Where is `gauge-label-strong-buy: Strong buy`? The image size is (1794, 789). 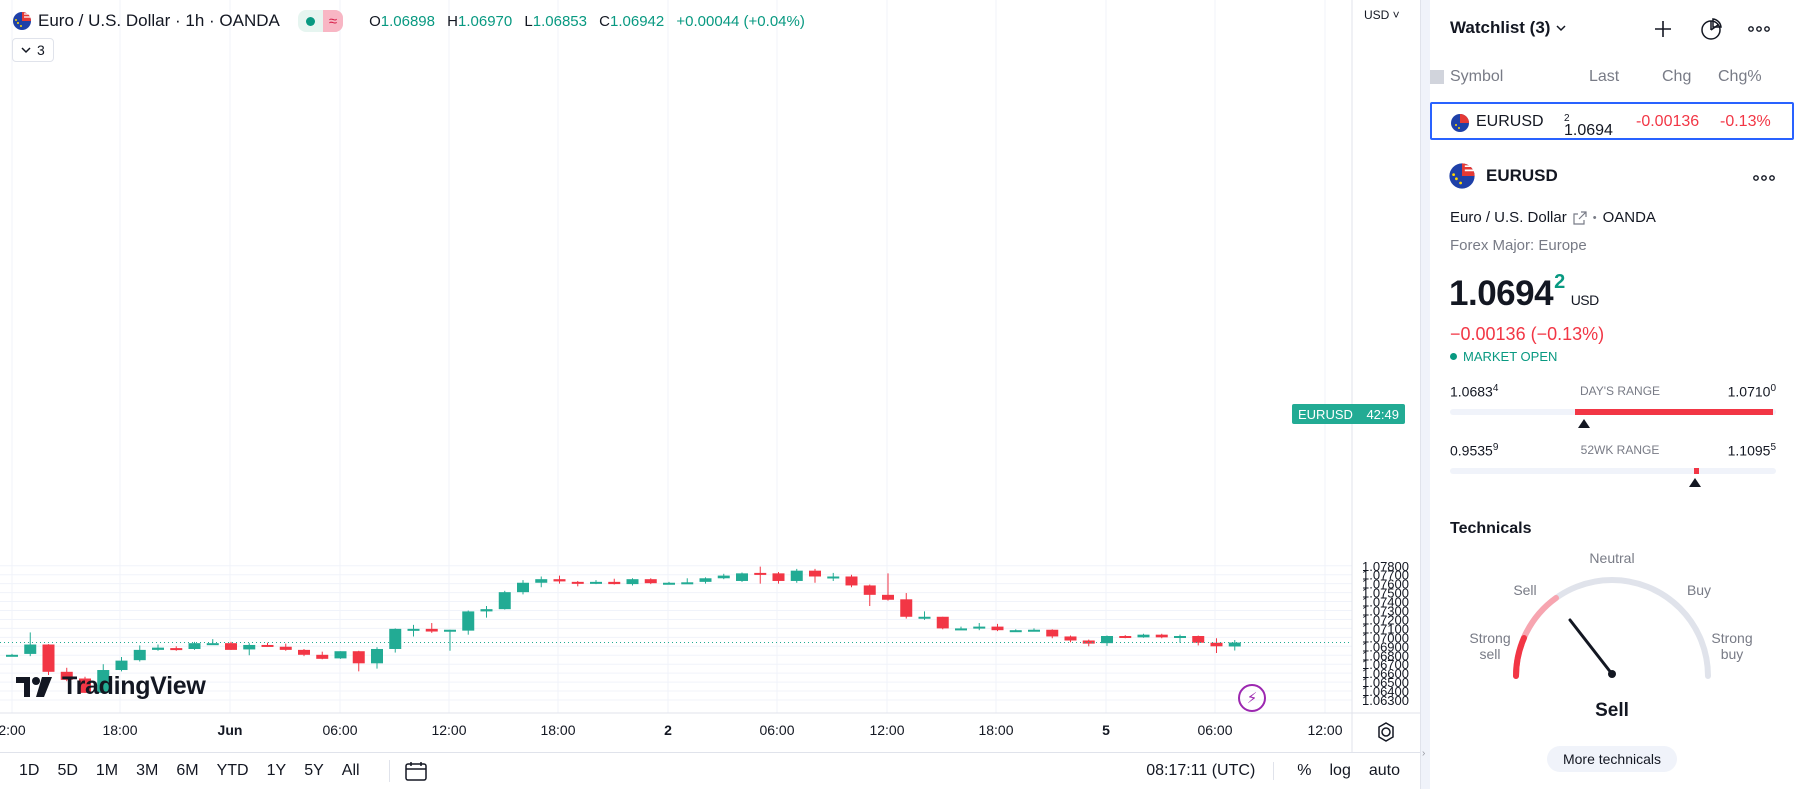 gauge-label-strong-buy: Strong buy is located at coordinates (1732, 646).